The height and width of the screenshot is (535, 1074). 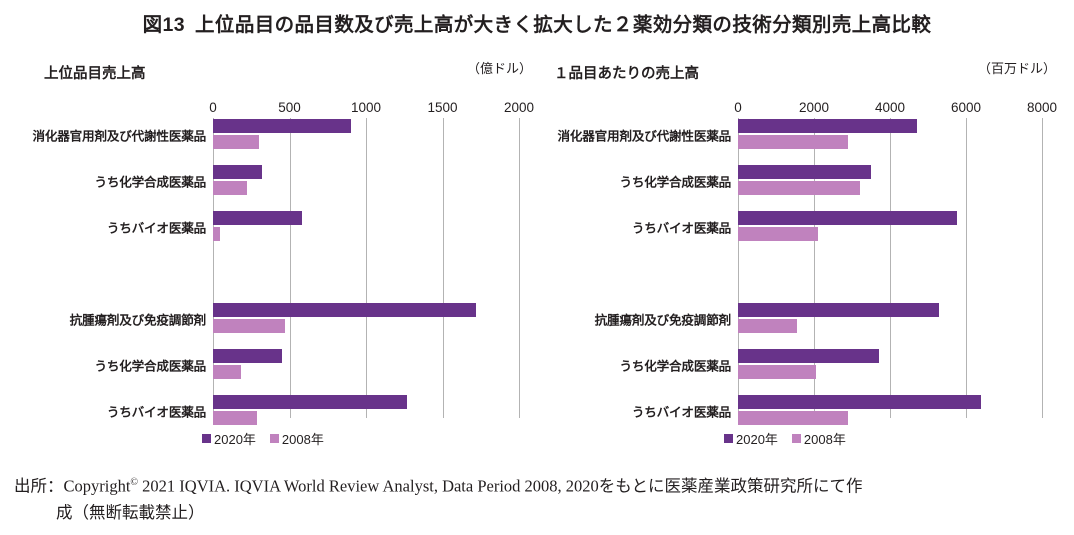 I want to click on source-line-2: 成（無断転載禁止）, so click(x=130, y=512).